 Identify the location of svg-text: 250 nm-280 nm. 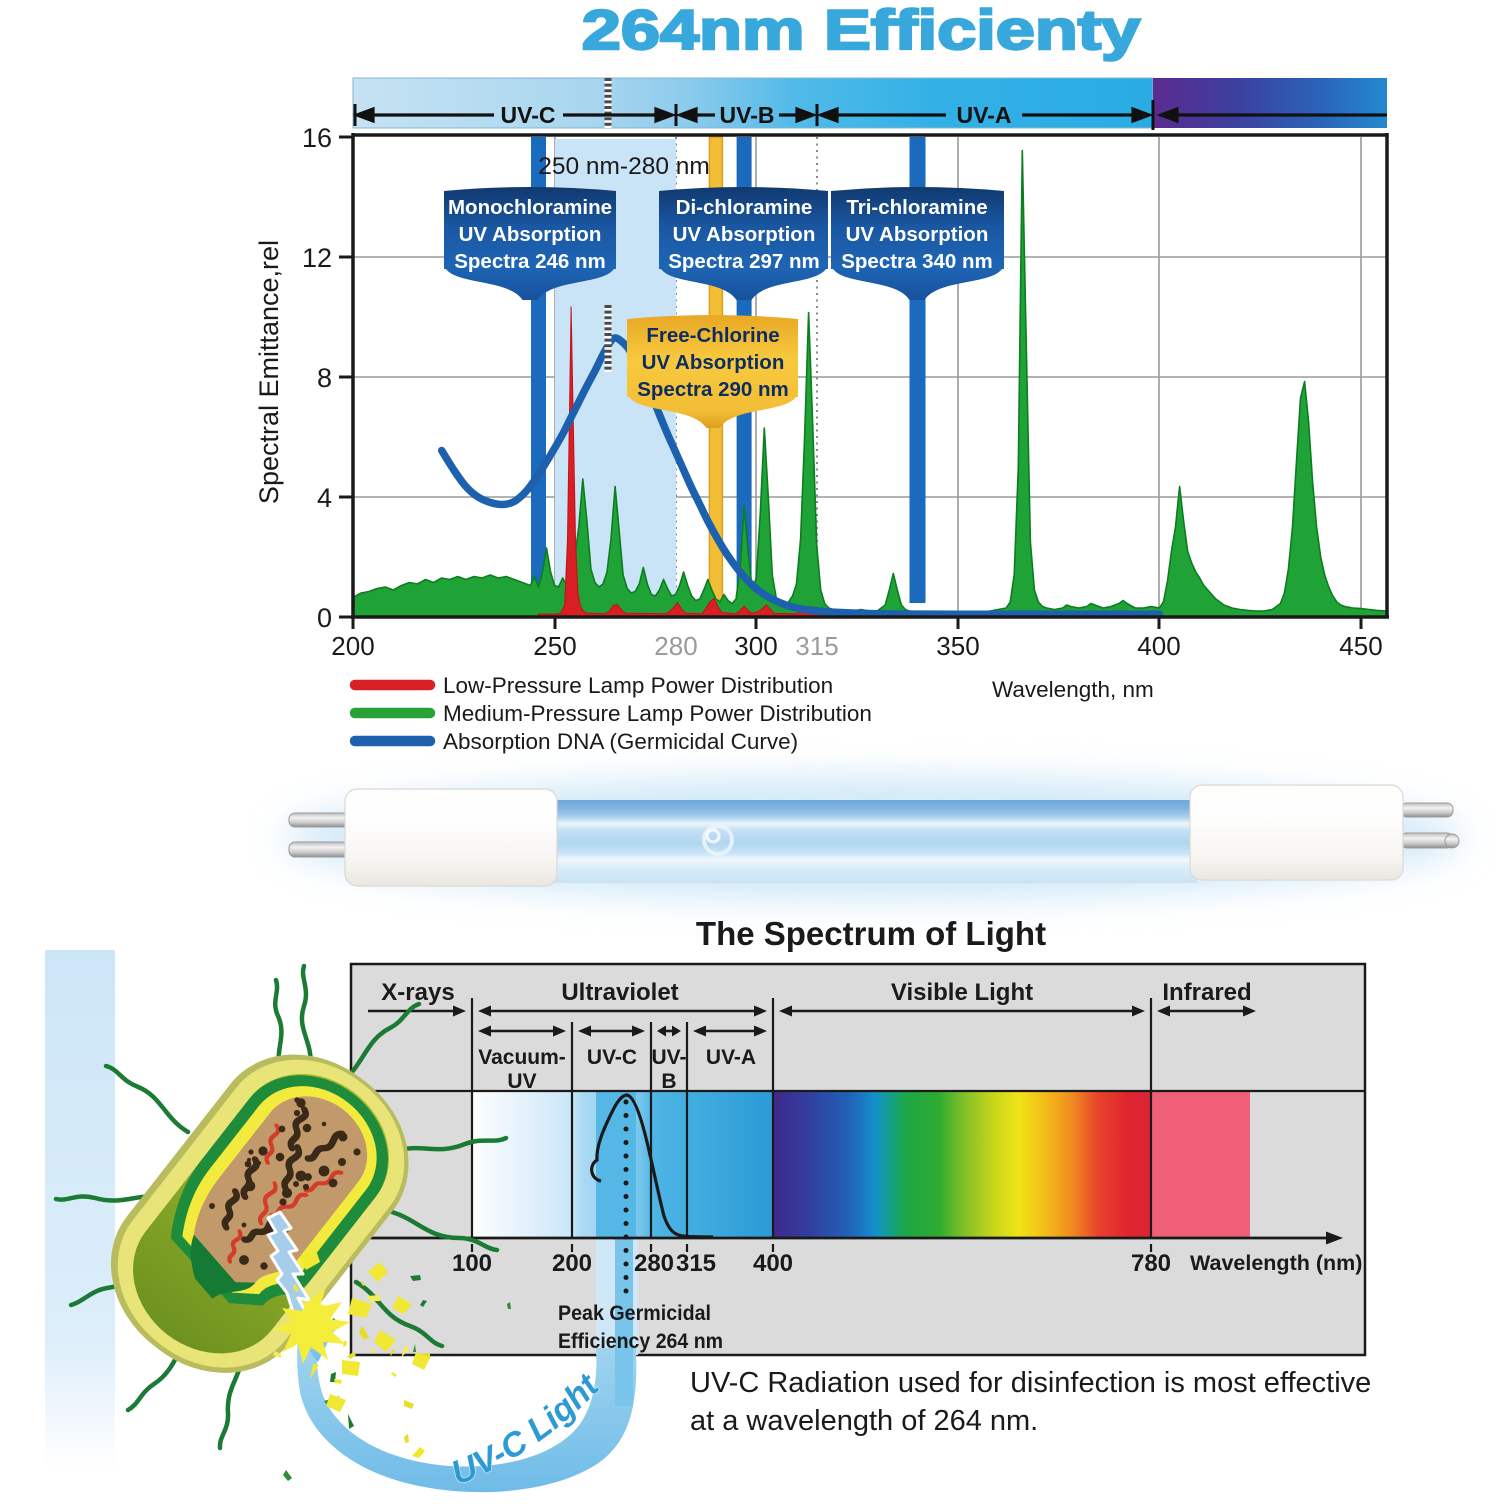
(624, 166).